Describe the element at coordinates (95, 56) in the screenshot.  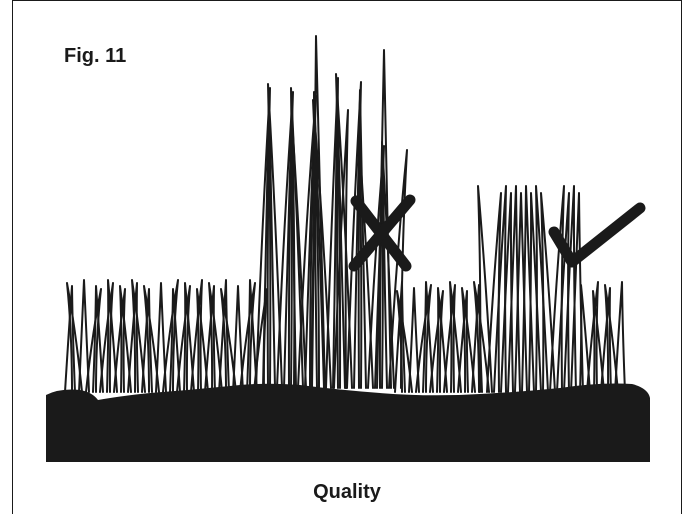
I see `figure-label: Fig. 11` at that location.